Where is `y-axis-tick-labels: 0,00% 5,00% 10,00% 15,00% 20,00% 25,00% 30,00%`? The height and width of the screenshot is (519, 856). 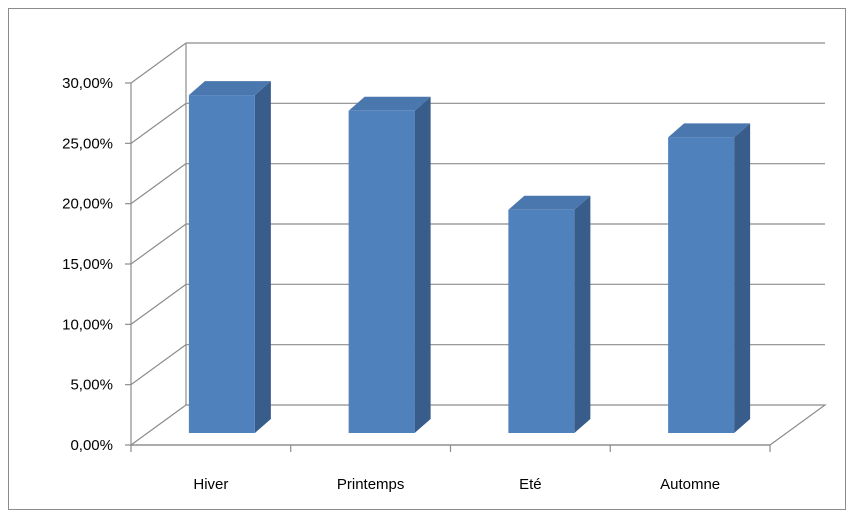
y-axis-tick-labels: 0,00% 5,00% 10,00% 15,00% 20,00% 25,00% 30,00% is located at coordinates (87, 264).